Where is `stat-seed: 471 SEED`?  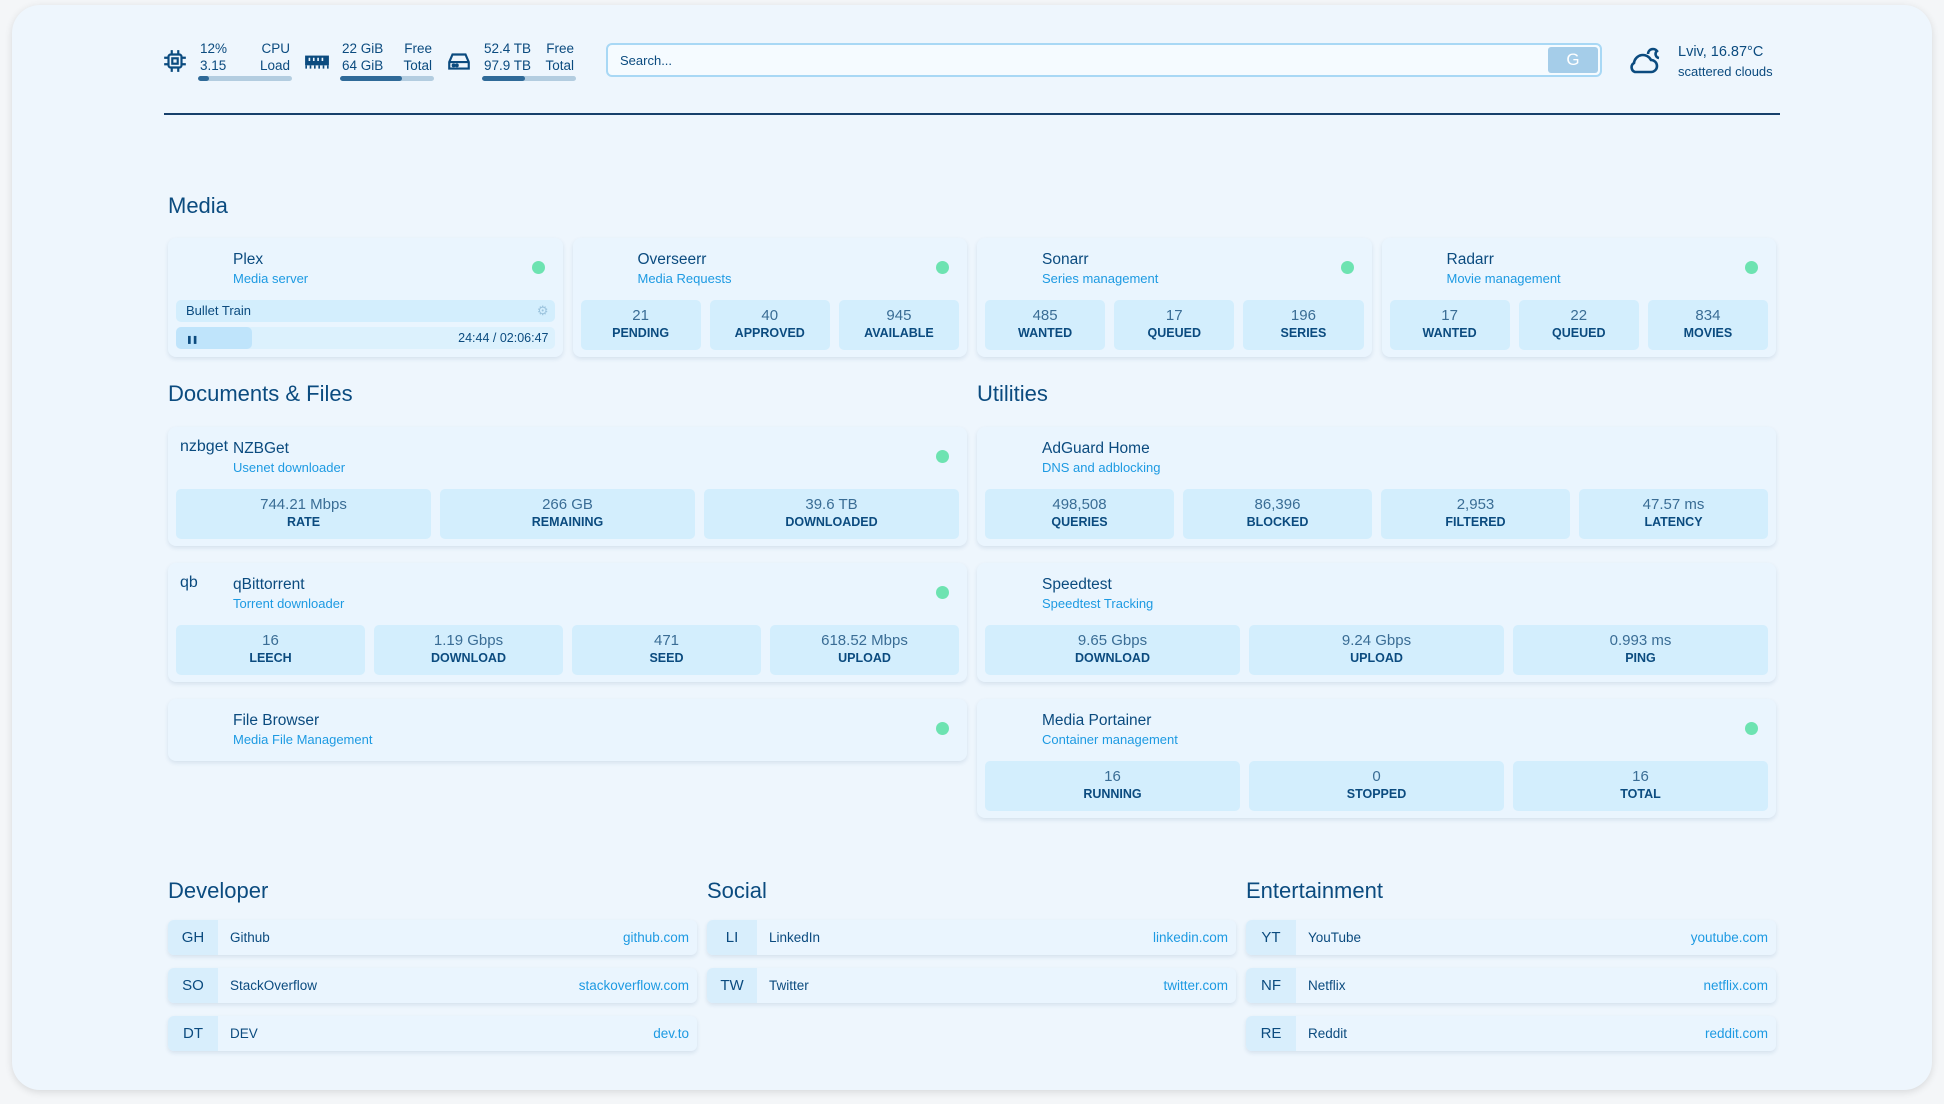 stat-seed: 471 SEED is located at coordinates (666, 650).